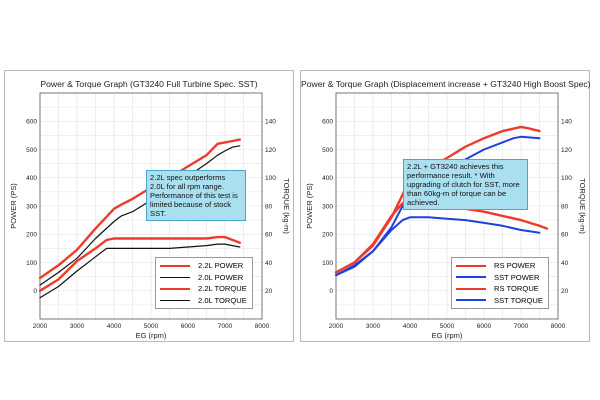  Describe the element at coordinates (221, 266) in the screenshot. I see `legend-label: 2.2L POWER` at that location.